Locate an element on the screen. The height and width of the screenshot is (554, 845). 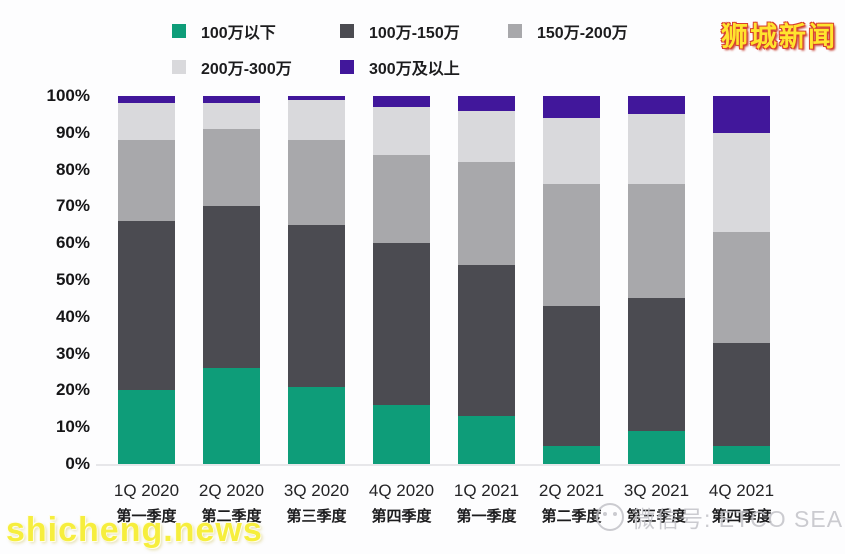
y-tick-label: 50% is located at coordinates (72, 279).